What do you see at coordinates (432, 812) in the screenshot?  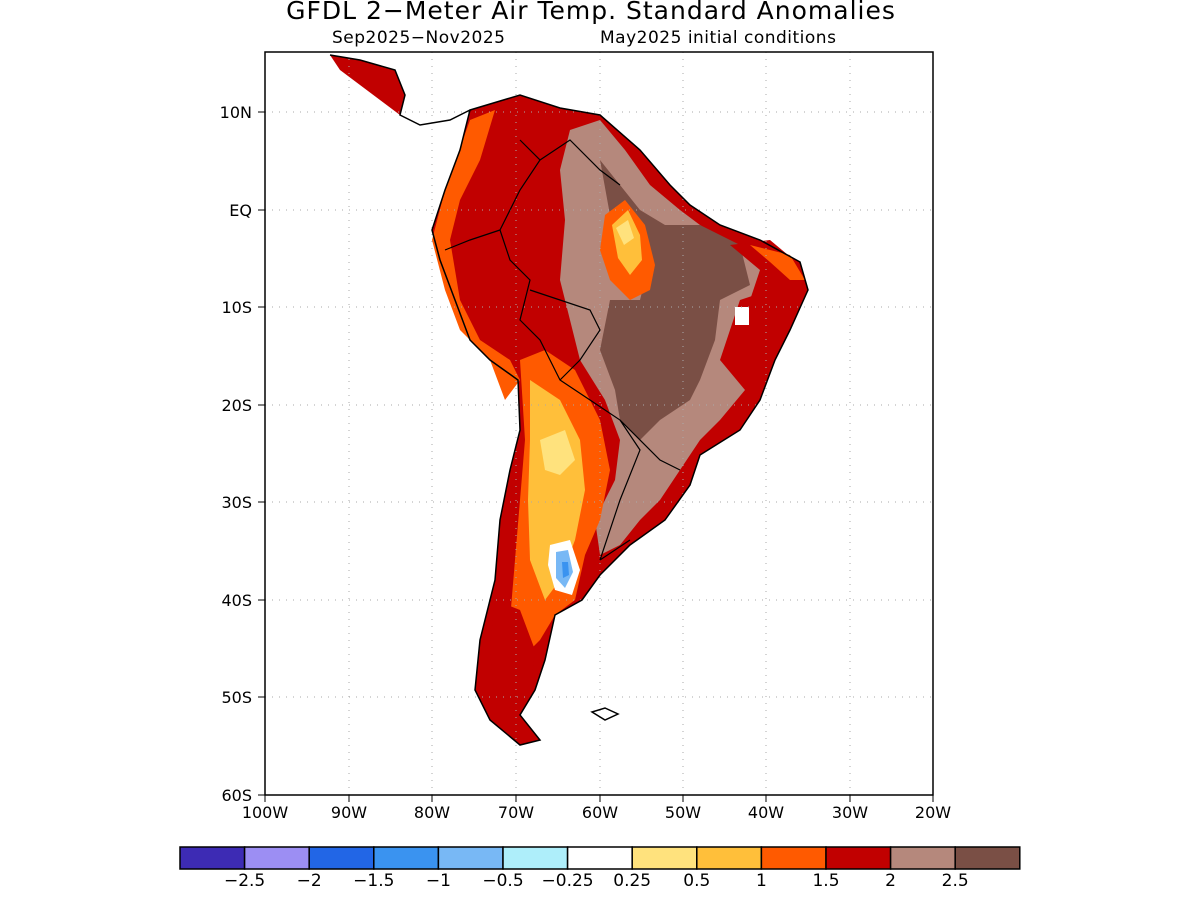 I see `lon-label: 80W` at bounding box center [432, 812].